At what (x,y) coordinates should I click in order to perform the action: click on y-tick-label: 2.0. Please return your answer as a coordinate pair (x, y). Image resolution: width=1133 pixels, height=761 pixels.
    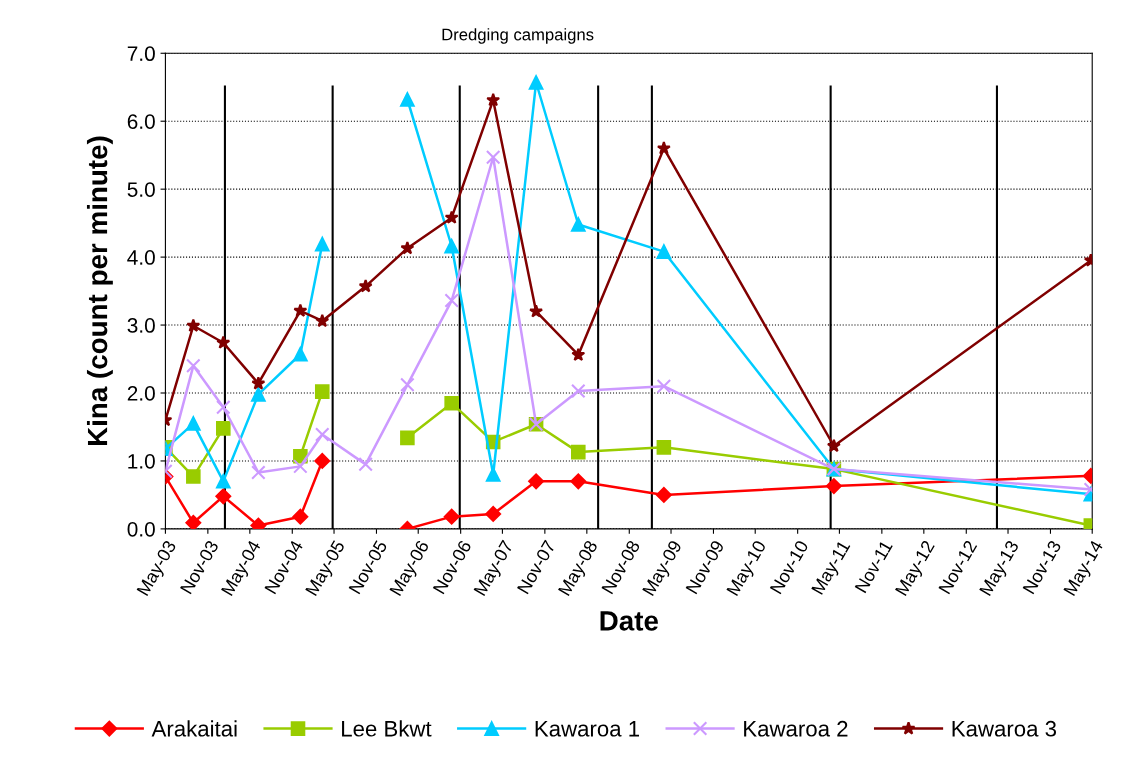
    Looking at the image, I should click on (141, 393).